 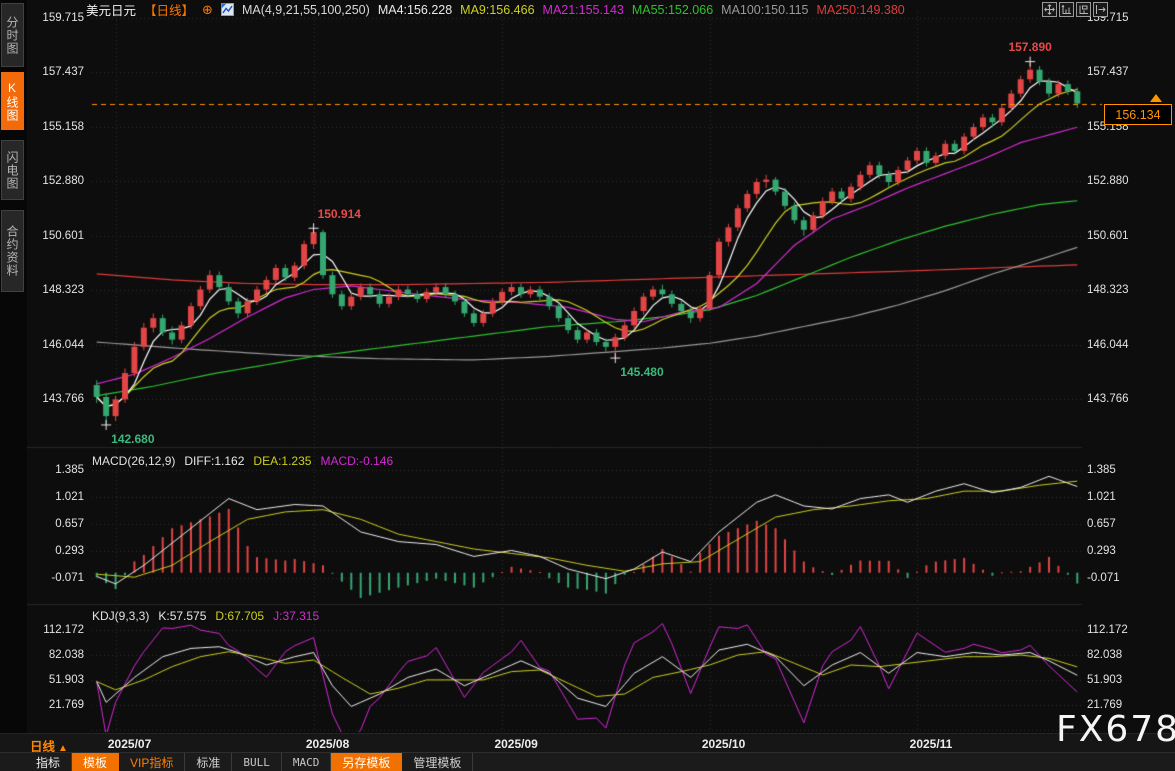 I want to click on sidebar-tab: 分时图, so click(x=12, y=35).